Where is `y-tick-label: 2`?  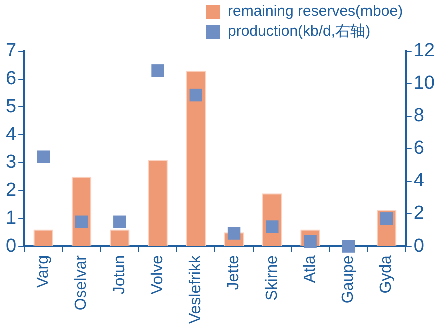 y-tick-label: 2 is located at coordinates (11, 191).